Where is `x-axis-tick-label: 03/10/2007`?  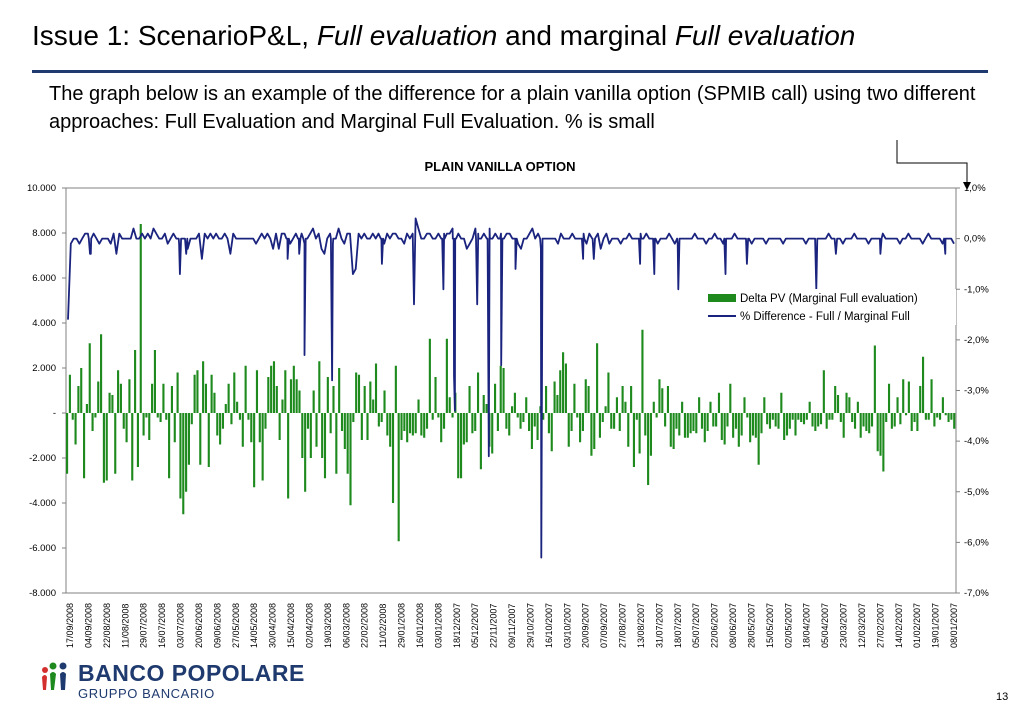 x-axis-tick-label: 03/10/2007 is located at coordinates (567, 625).